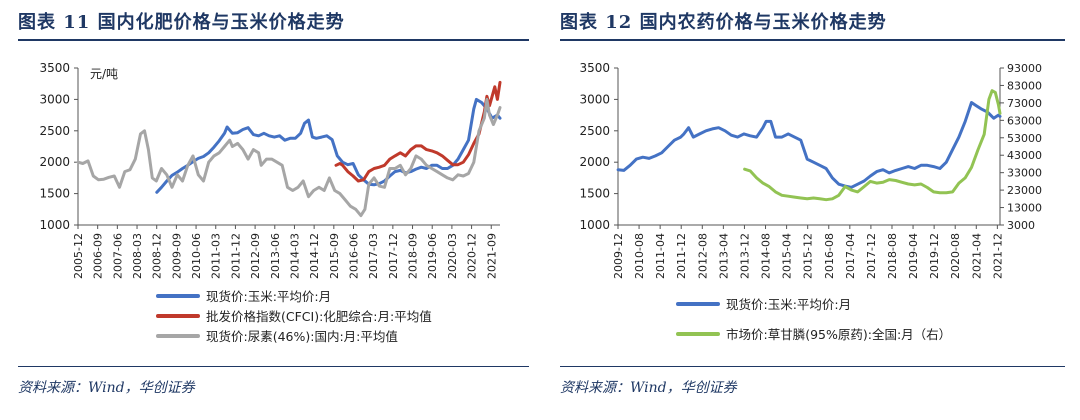  Describe the element at coordinates (1024, 190) in the screenshot. I see `y-right-tick-label: 23000` at that location.